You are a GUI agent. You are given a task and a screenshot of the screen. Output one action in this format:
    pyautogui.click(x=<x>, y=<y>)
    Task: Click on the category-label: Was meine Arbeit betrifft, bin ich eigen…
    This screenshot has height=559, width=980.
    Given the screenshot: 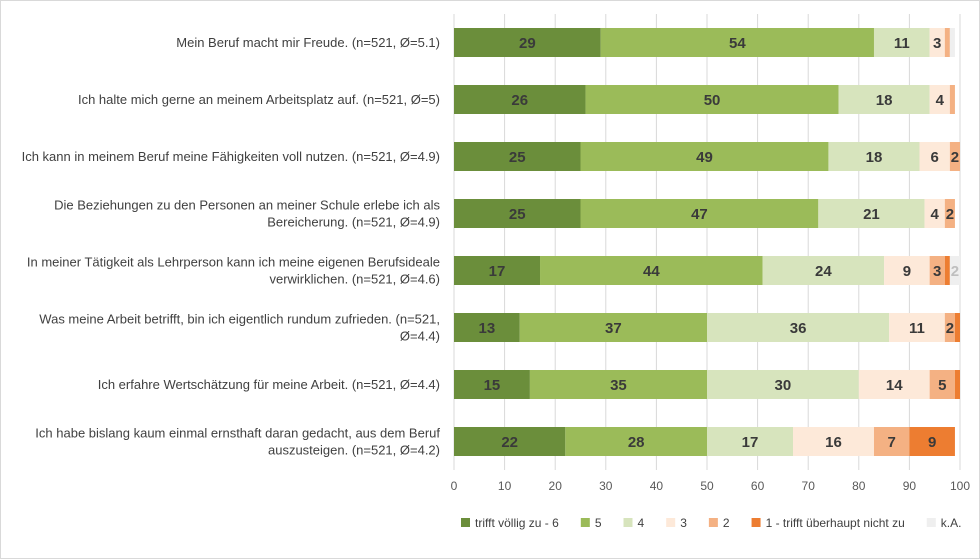 What is the action you would take?
    pyautogui.click(x=239, y=319)
    